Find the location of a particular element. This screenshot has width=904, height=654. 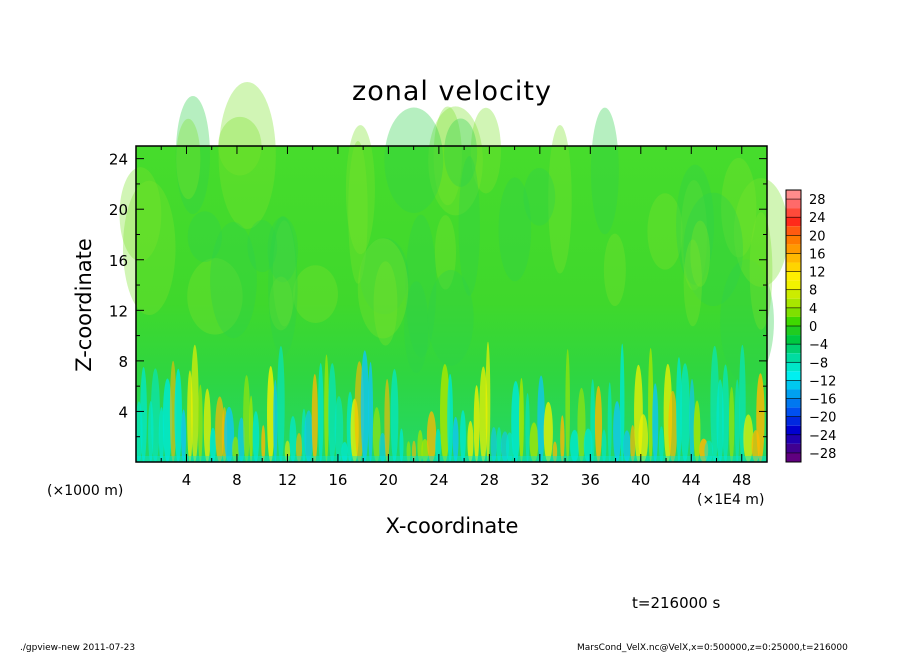

y-tick-label: 24 is located at coordinates (118, 160).